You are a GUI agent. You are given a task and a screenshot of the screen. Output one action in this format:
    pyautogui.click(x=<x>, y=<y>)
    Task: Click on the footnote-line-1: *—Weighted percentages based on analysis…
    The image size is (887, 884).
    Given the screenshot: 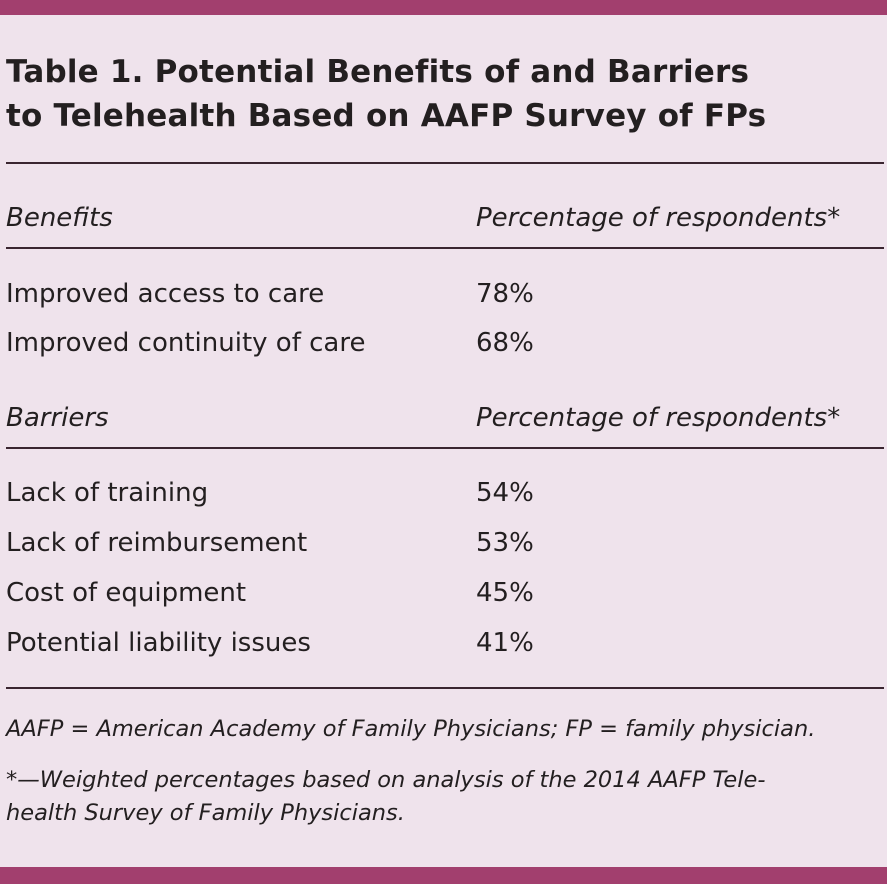 What is the action you would take?
    pyautogui.click(x=386, y=780)
    